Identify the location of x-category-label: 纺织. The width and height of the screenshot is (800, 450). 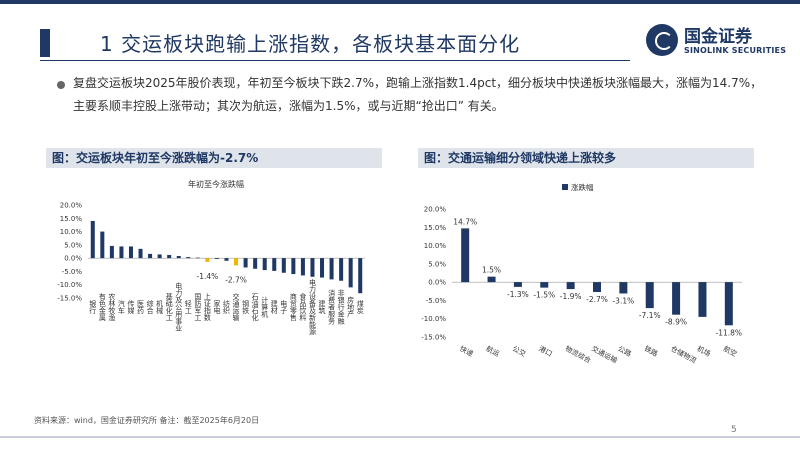
(227, 307).